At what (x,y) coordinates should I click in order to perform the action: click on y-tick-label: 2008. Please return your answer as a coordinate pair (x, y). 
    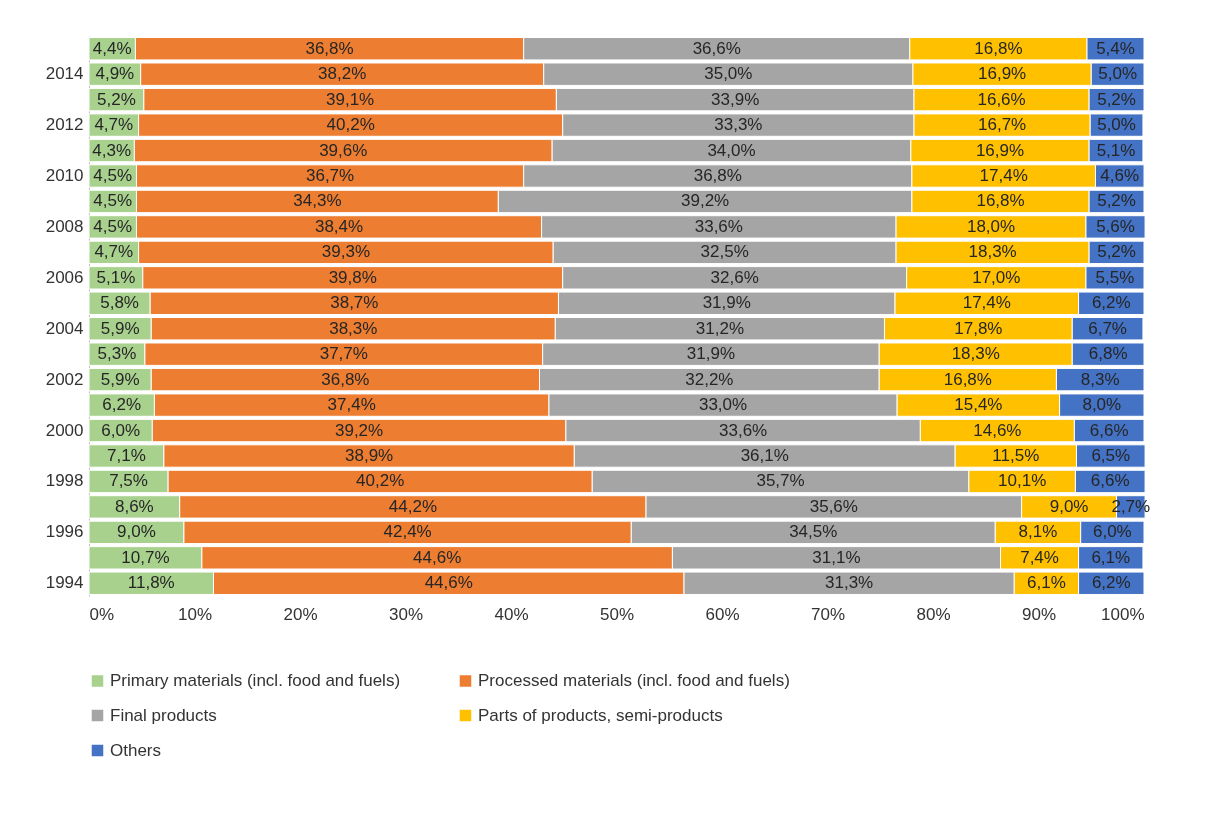
    Looking at the image, I should click on (64, 226).